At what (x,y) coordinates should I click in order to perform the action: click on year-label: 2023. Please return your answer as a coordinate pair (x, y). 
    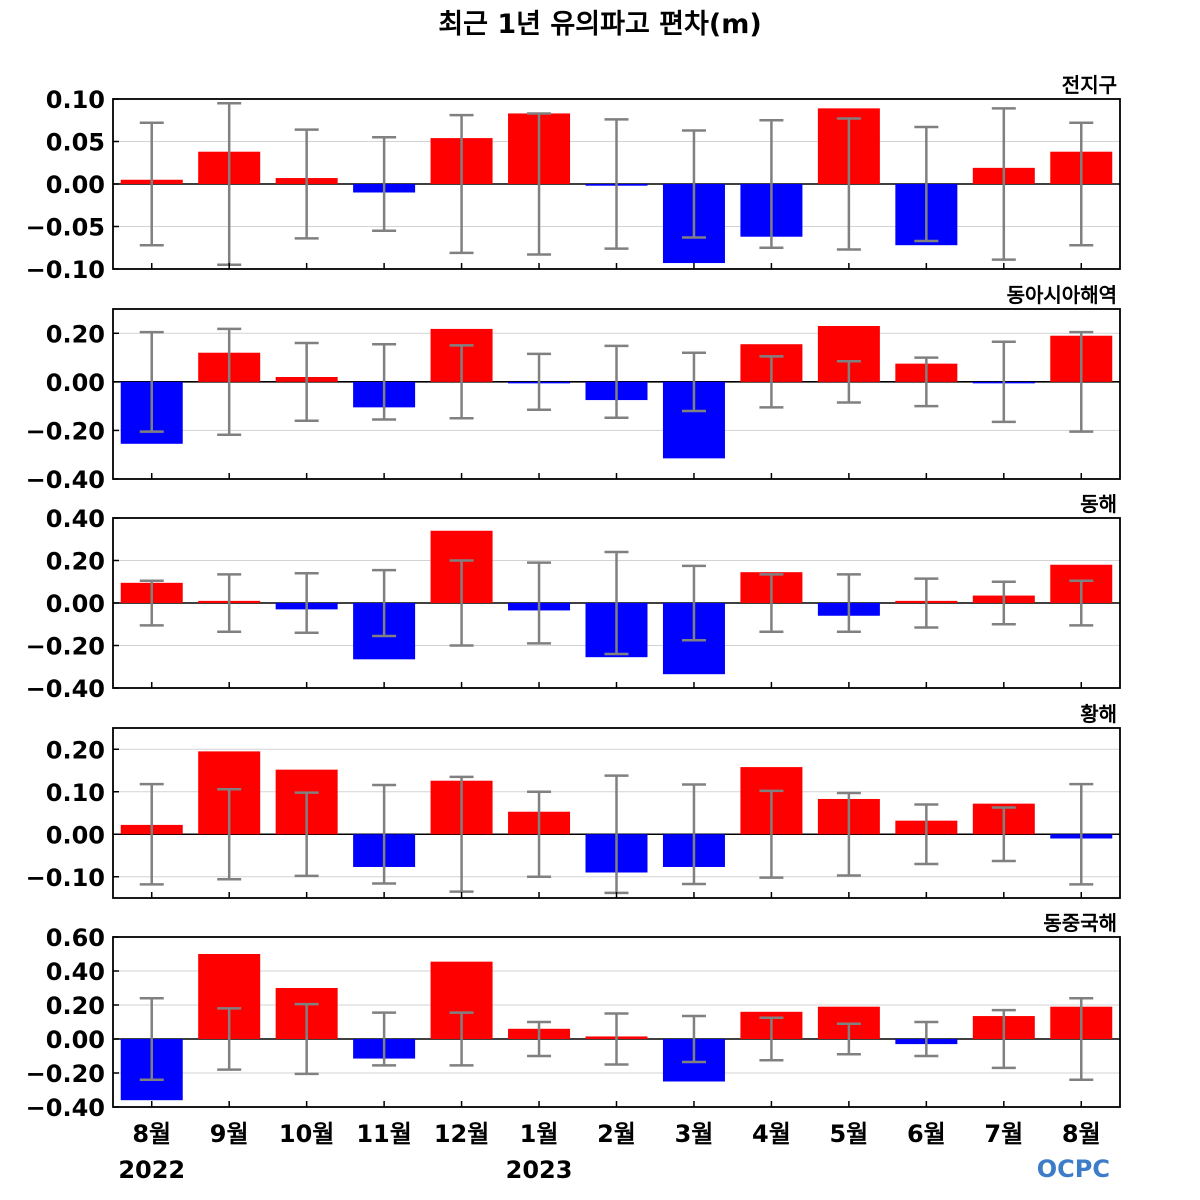
    Looking at the image, I should click on (539, 1170).